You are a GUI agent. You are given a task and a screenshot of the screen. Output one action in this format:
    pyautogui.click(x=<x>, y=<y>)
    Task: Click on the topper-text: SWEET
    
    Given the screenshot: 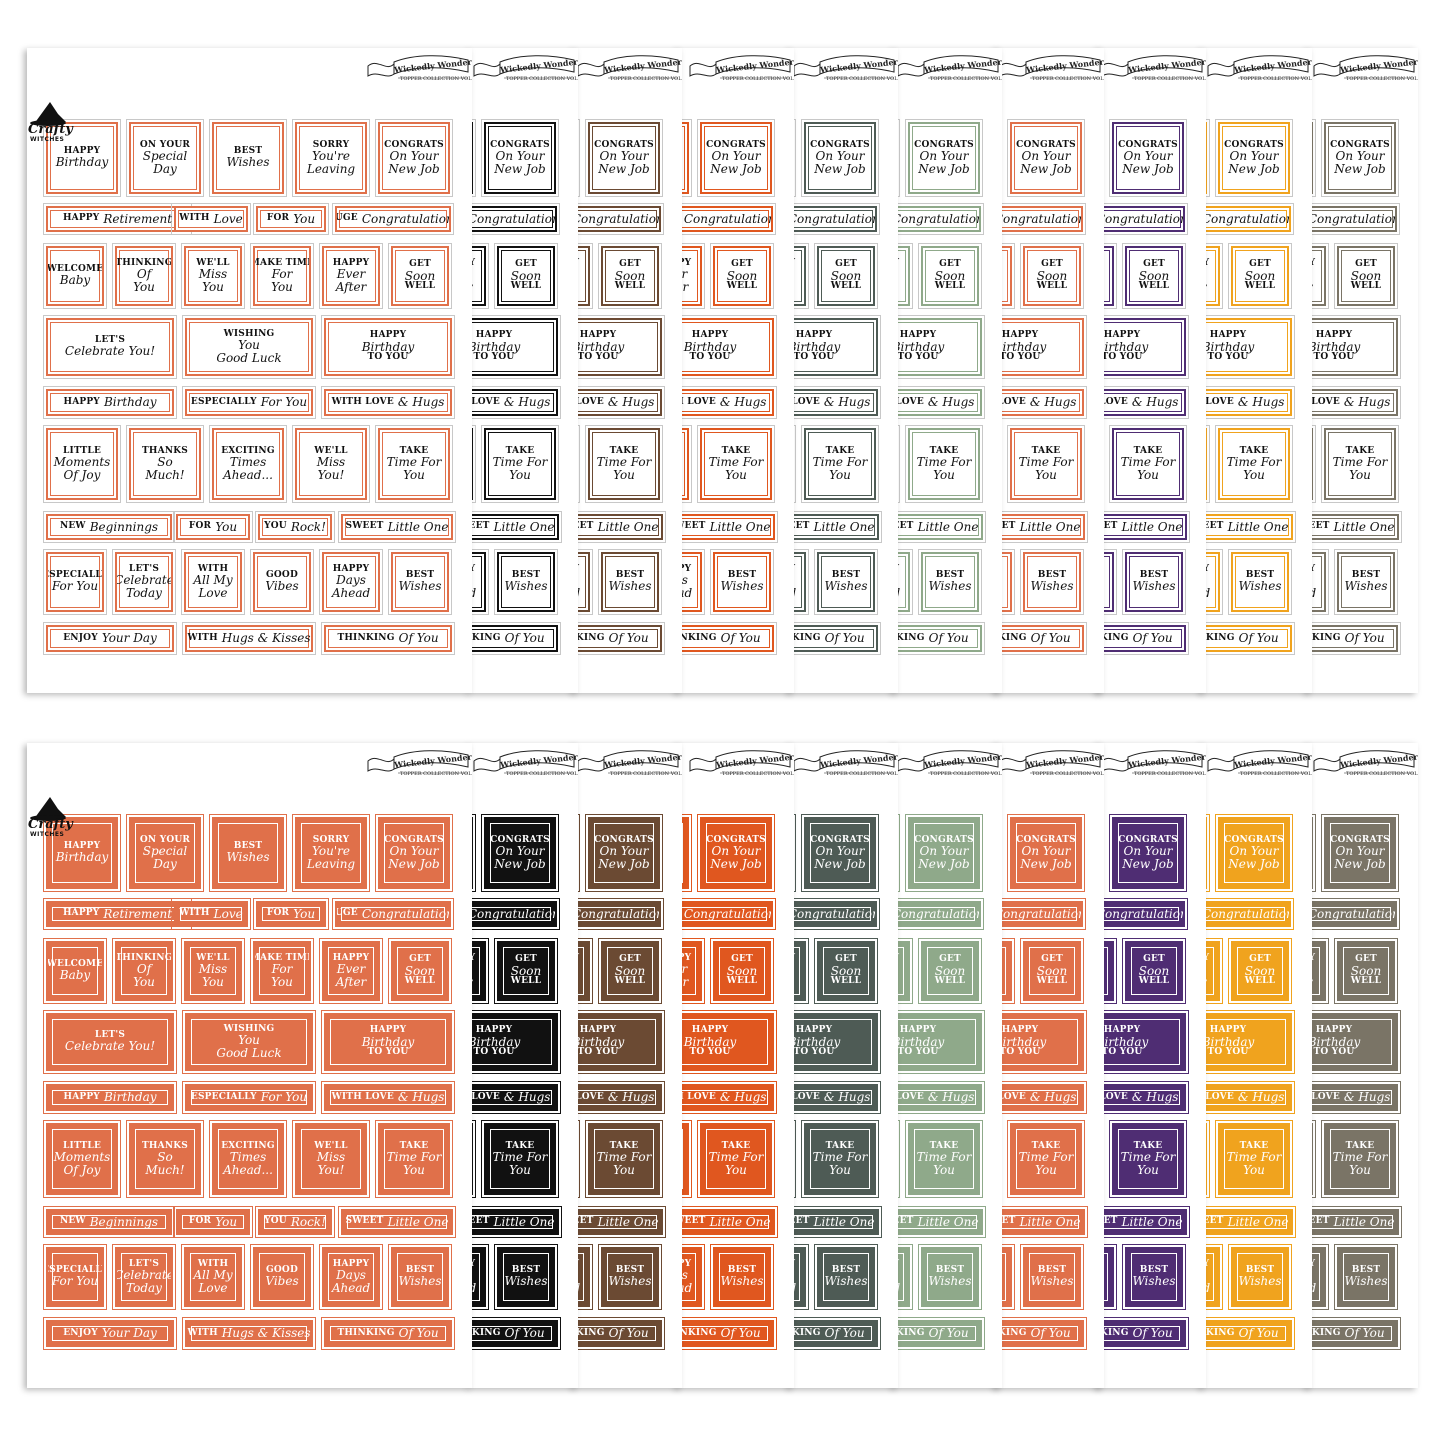 What is the action you would take?
    pyautogui.click(x=904, y=1221)
    